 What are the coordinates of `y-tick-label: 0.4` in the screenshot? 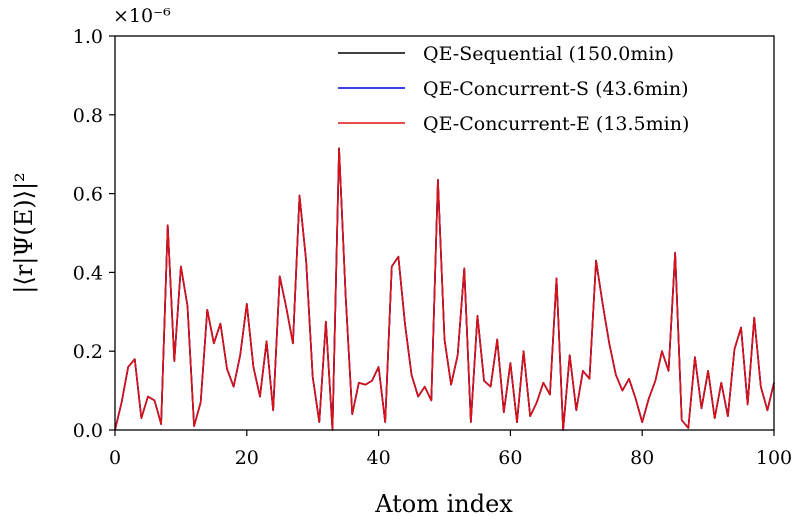 It's located at (88, 273).